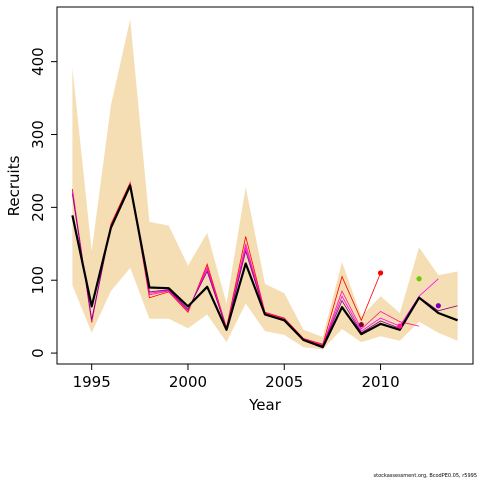 The width and height of the screenshot is (480, 480). I want to click on footnote: stockassessment.org, BcodPE0.05, r5995, so click(425, 476).